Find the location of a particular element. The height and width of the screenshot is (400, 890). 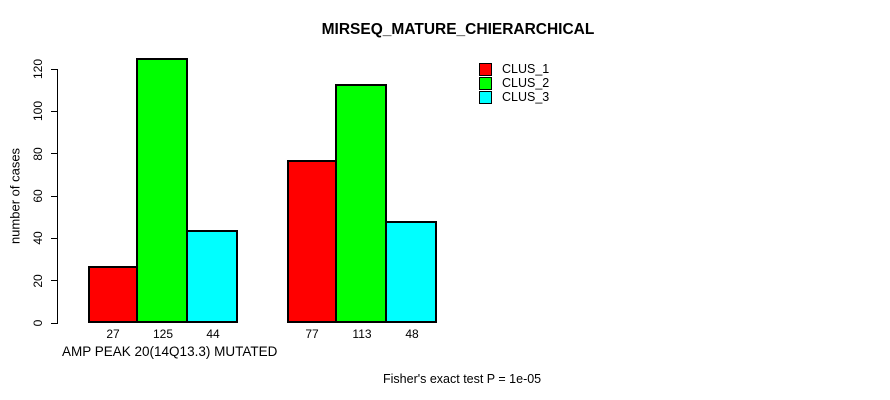

legend-row-clus_3: CLUS_3 is located at coordinates (514, 97).